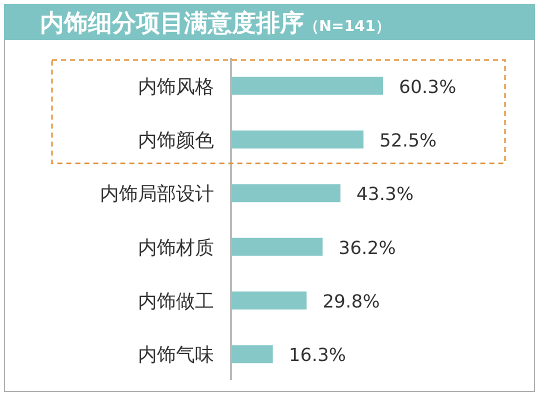 Image resolution: width=539 pixels, height=396 pixels. Describe the element at coordinates (408, 141) in the screenshot. I see `data-label: 52.5%` at that location.